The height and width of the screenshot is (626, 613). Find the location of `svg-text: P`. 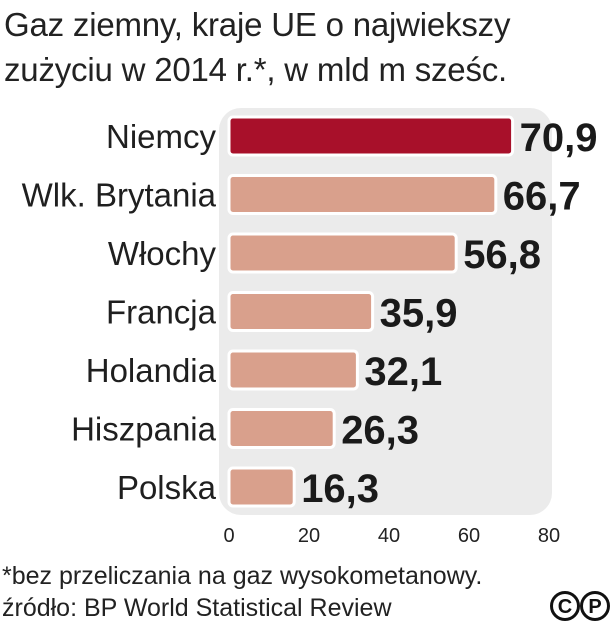

svg-text: P is located at coordinates (594, 607).